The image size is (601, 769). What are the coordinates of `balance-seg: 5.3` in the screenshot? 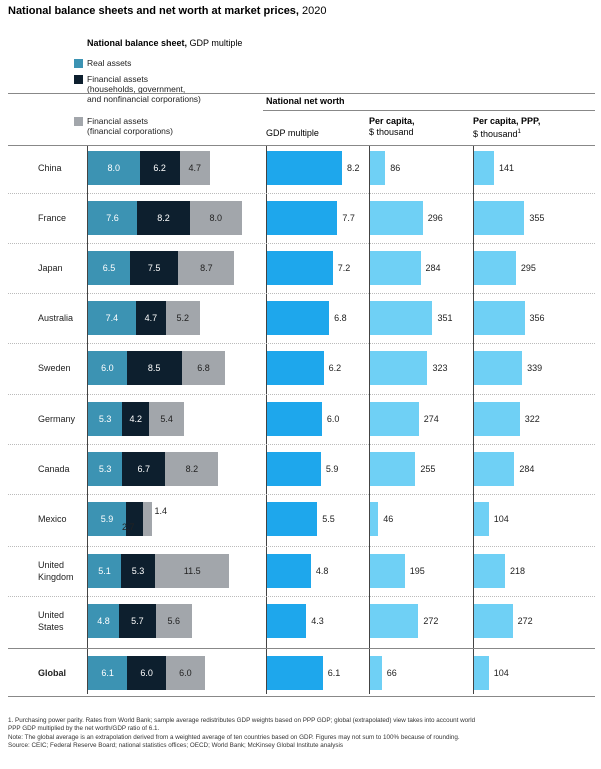 It's located at (105, 419).